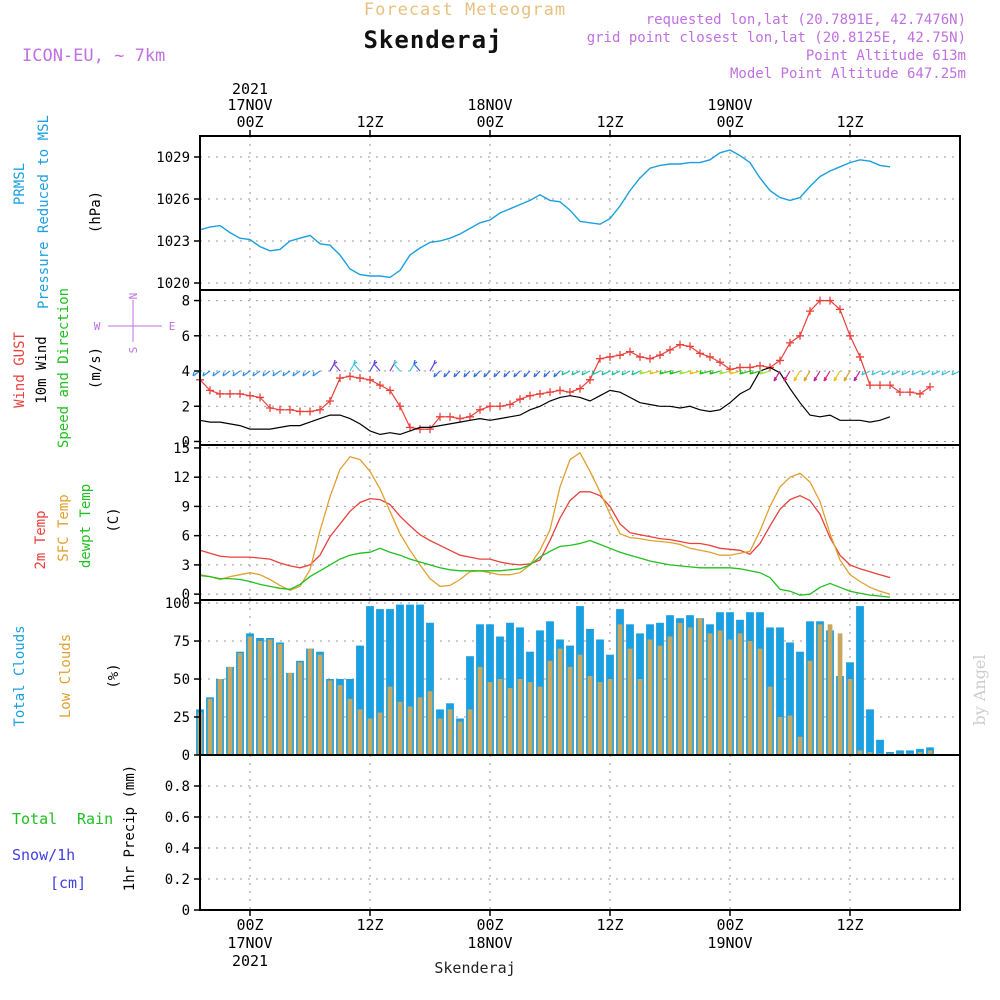 This screenshot has width=1000, height=1000. What do you see at coordinates (432, 40) in the screenshot?
I see `location-title: Skenderaj` at bounding box center [432, 40].